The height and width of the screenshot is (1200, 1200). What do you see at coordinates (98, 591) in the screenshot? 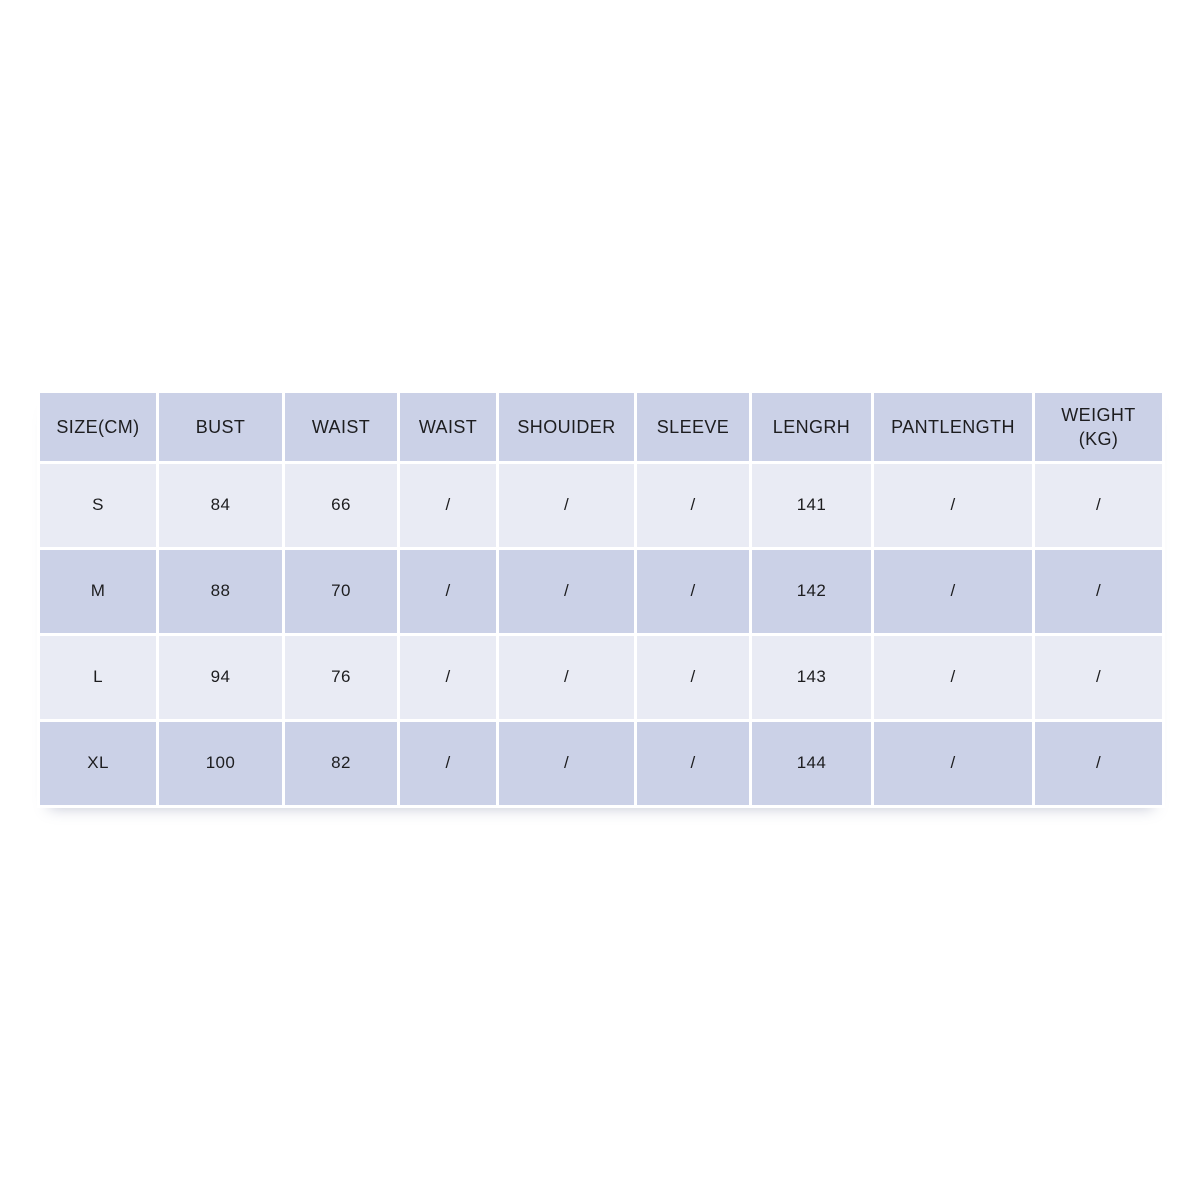
I see `size-label-cell: M` at bounding box center [98, 591].